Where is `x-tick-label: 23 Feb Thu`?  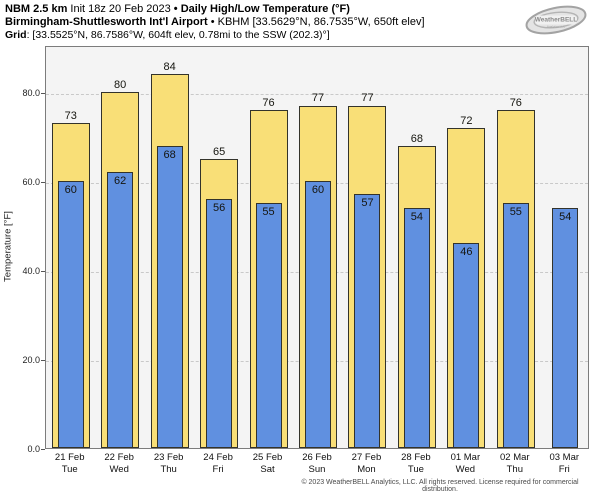 x-tick-label: 23 Feb Thu is located at coordinates (169, 464).